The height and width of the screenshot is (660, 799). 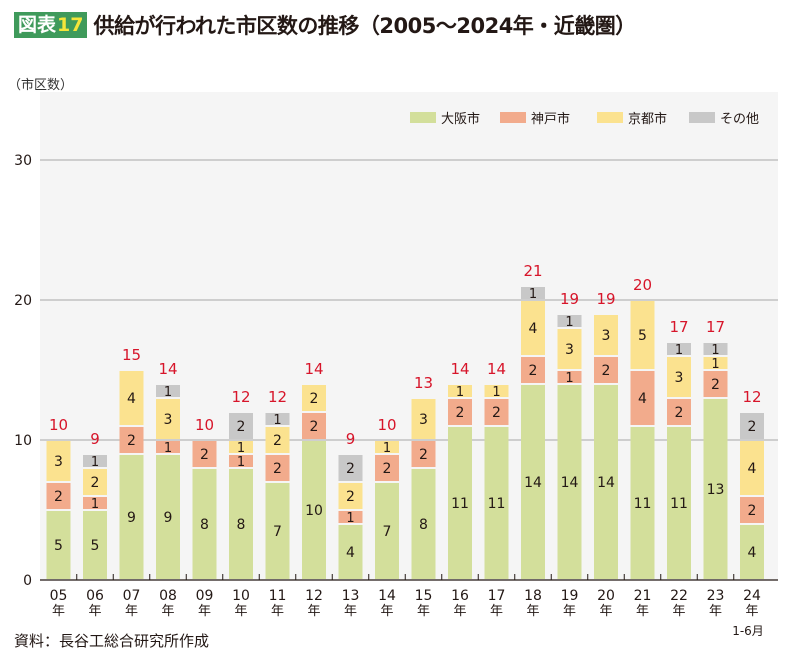 I want to click on x-tick-label: 05, so click(x=59, y=596).